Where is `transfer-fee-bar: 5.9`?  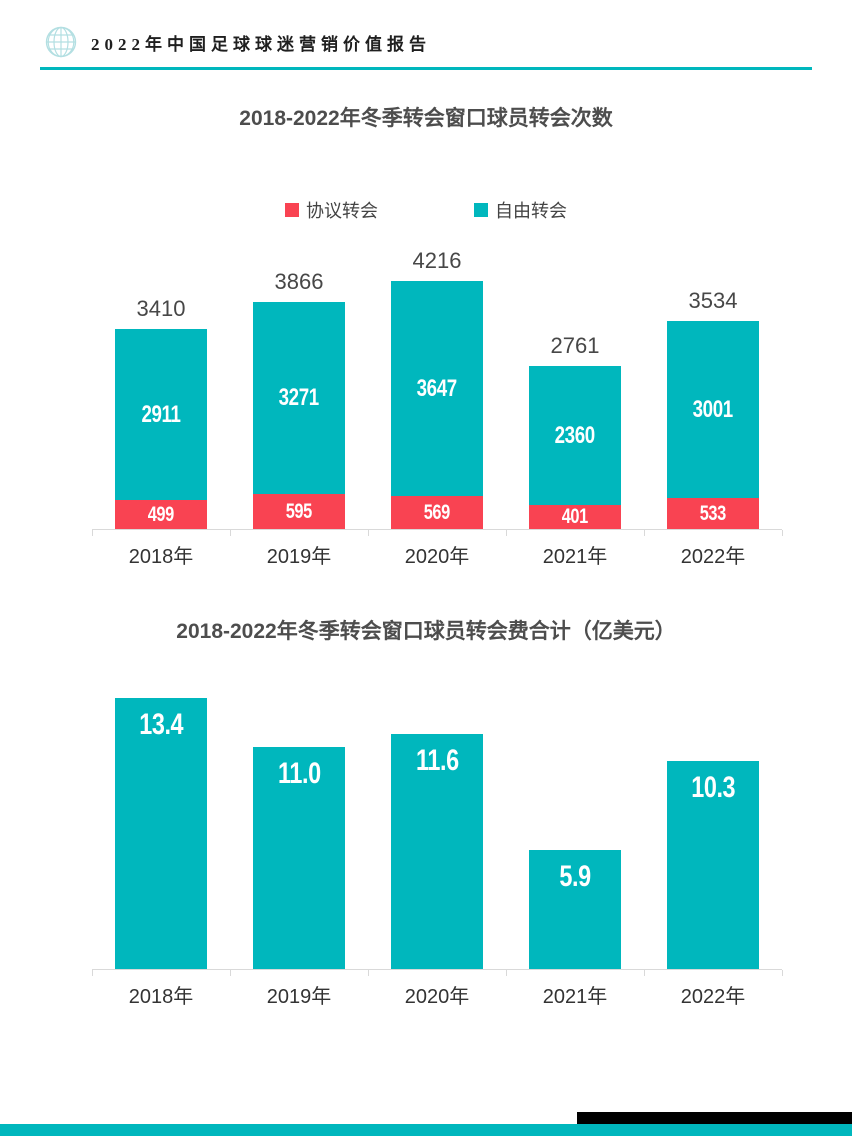 transfer-fee-bar: 5.9 is located at coordinates (575, 909).